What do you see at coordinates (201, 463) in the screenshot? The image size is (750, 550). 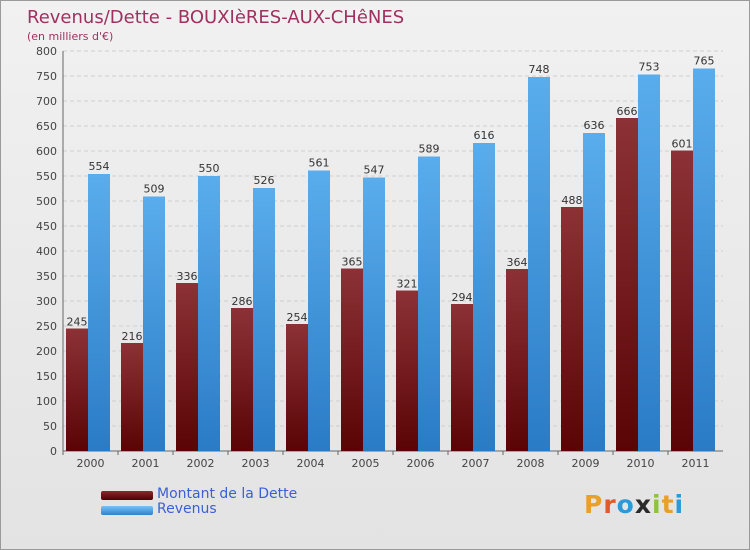 I see `x-tick-label: 2002` at bounding box center [201, 463].